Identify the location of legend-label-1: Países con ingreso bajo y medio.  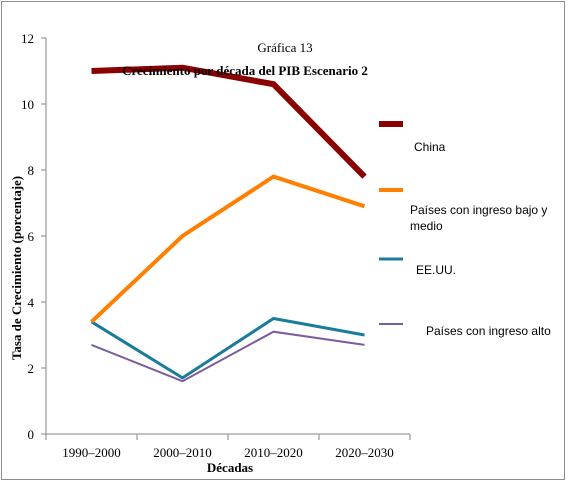
(478, 218).